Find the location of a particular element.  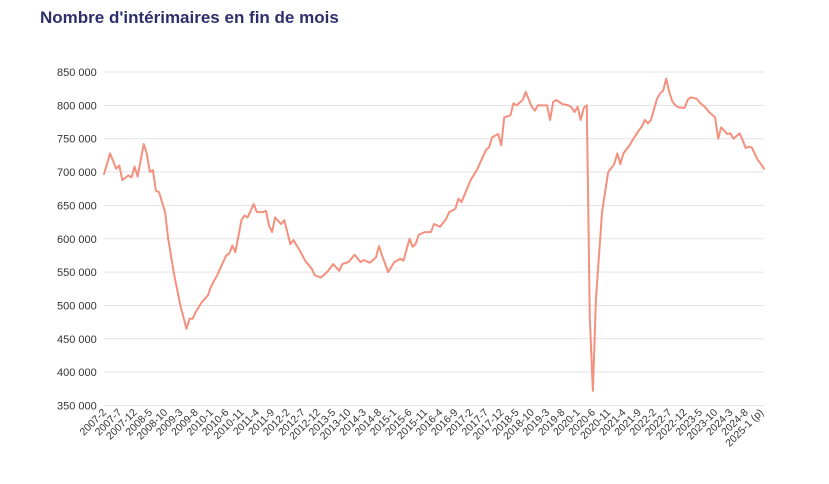

y-tick-label: 750 000 is located at coordinates (77, 140).